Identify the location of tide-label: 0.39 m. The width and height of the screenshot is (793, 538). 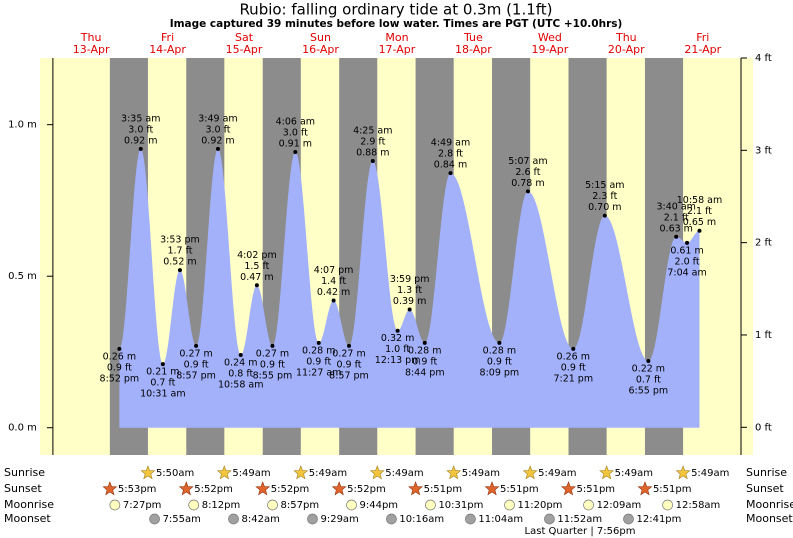
(409, 301).